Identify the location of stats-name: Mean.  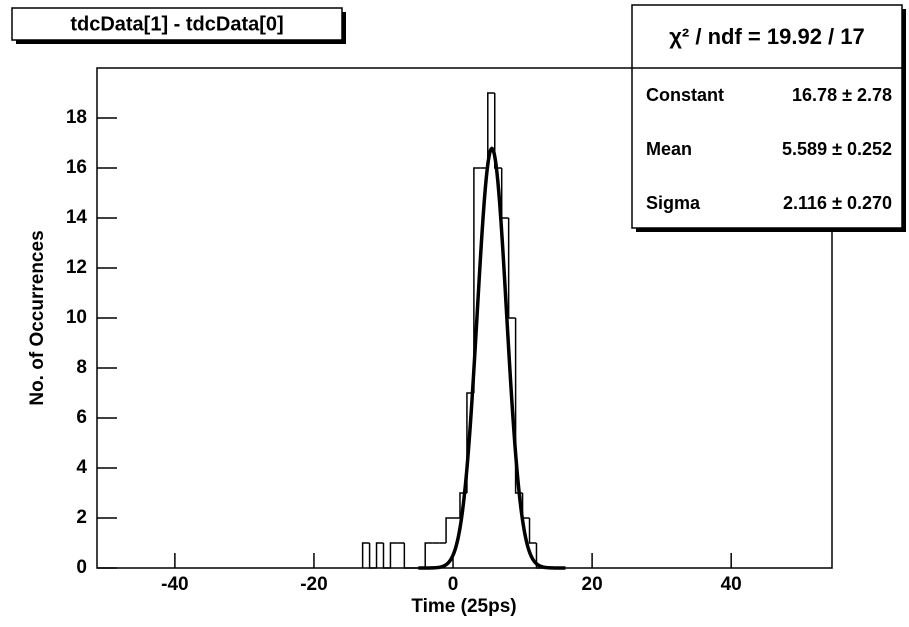
(669, 149).